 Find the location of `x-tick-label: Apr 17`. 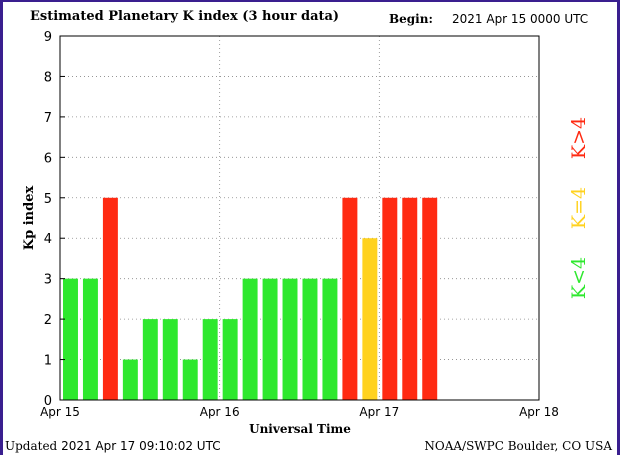

x-tick-label: Apr 17 is located at coordinates (379, 412).